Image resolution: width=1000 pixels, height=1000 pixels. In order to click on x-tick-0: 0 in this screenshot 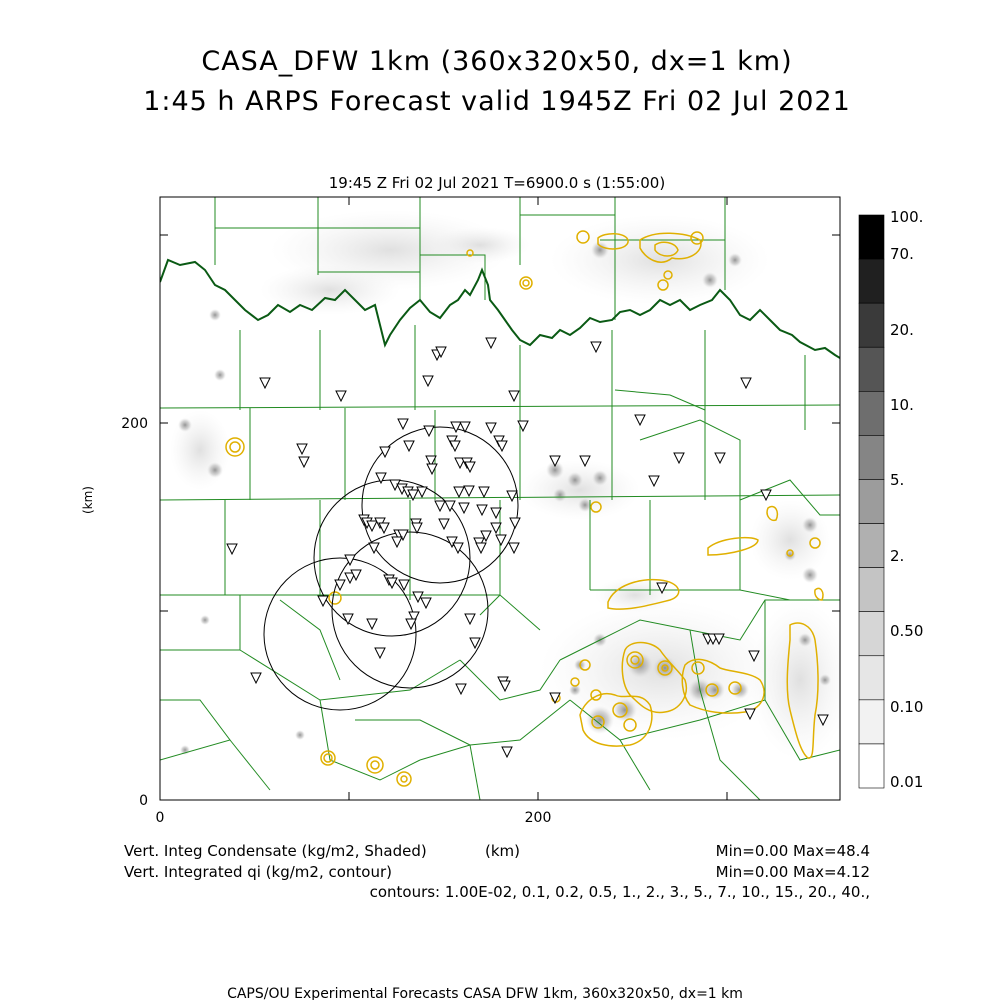, I will do `click(160, 818)`.